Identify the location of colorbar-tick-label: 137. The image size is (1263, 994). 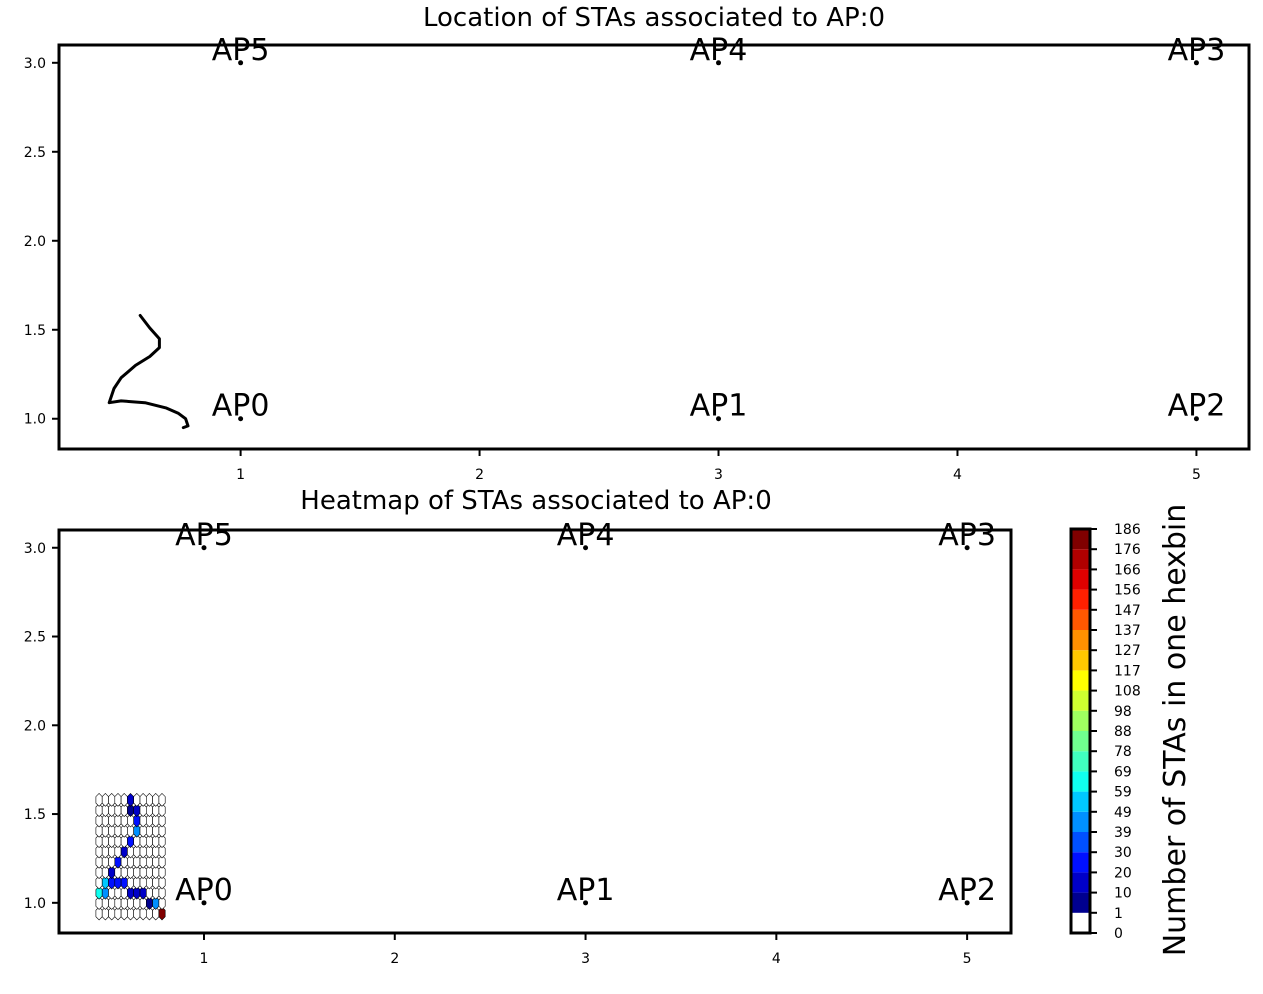
(1127, 631).